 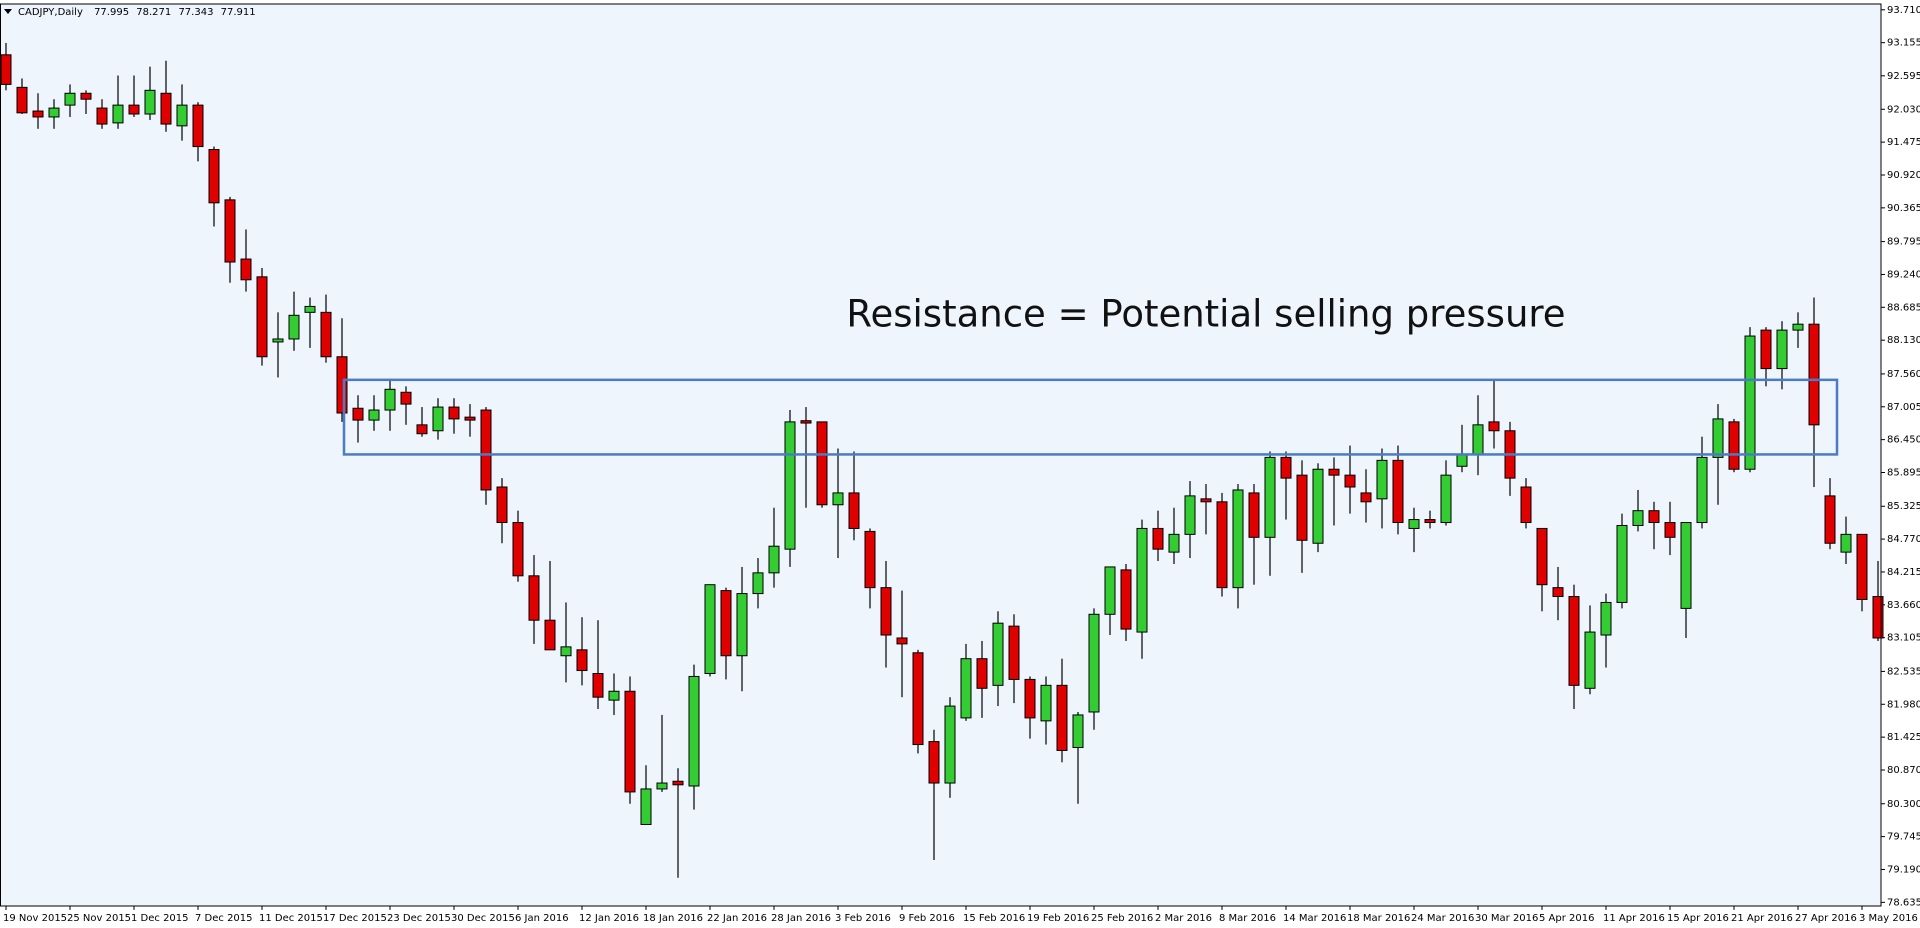 I want to click on x-tick-label: 24 Mar 2016, so click(x=1442, y=918).